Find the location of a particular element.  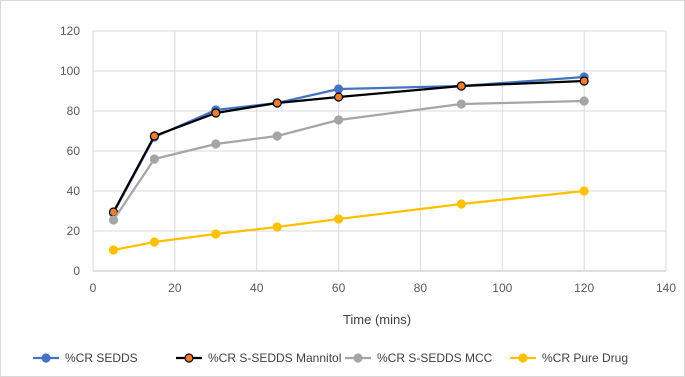

x-tick-label: 0 is located at coordinates (93, 288).